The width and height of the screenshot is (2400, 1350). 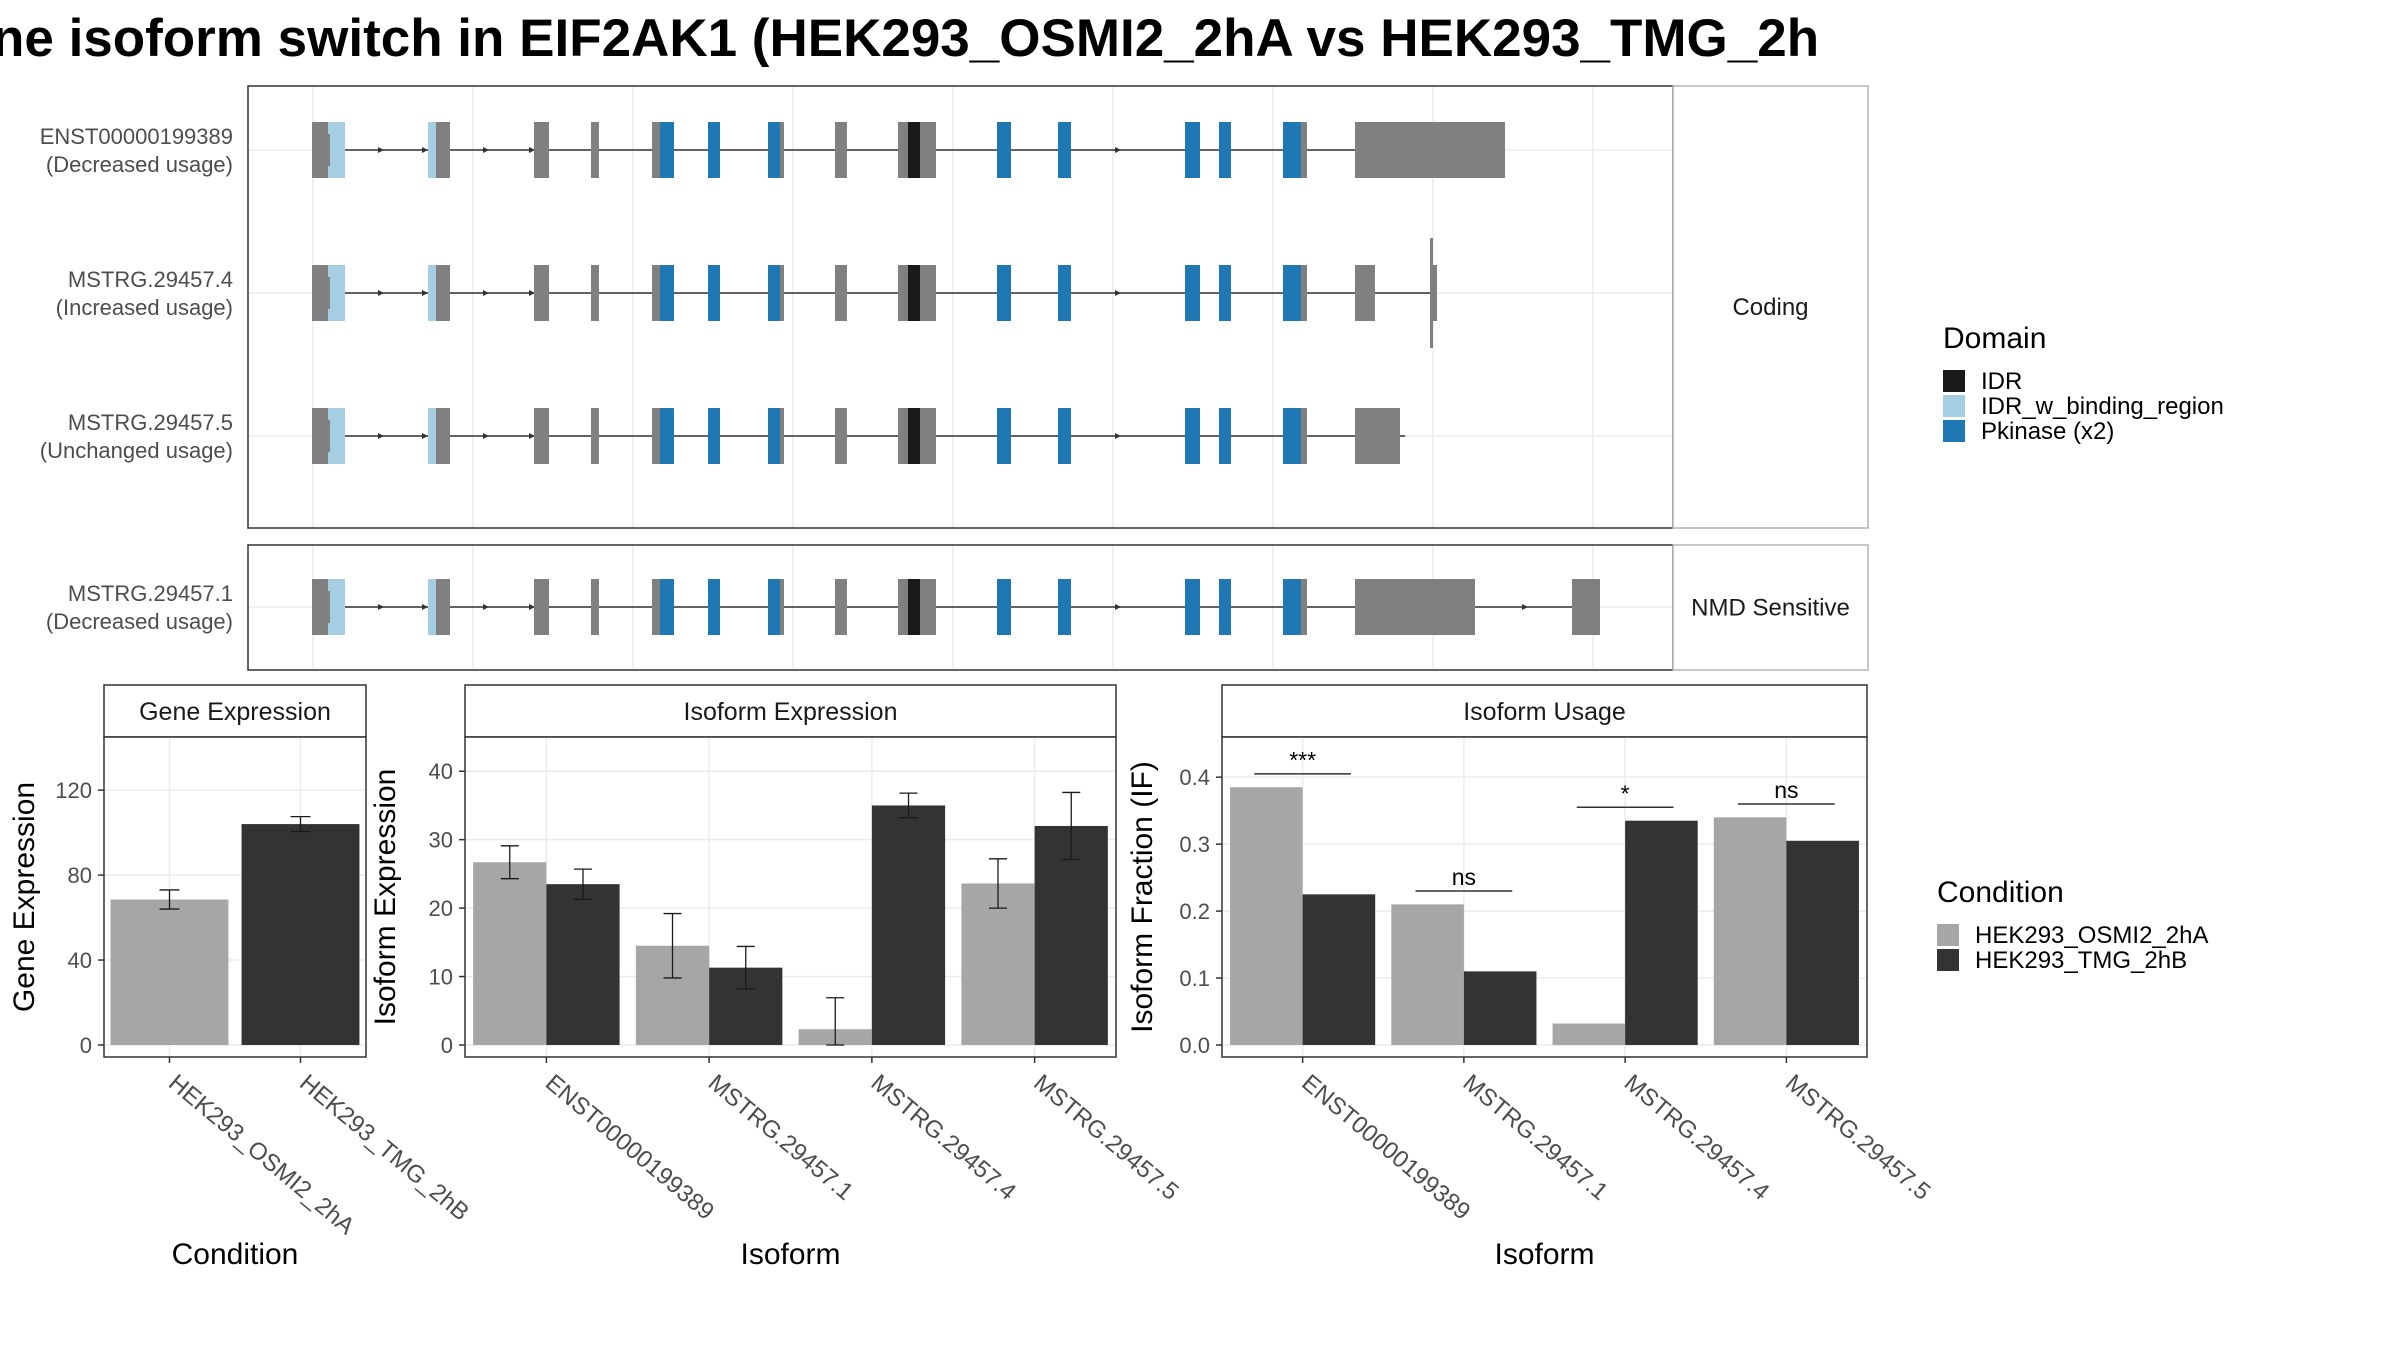 I want to click on x-tick-label: MSTRG.29457.4, so click(x=943, y=1137).